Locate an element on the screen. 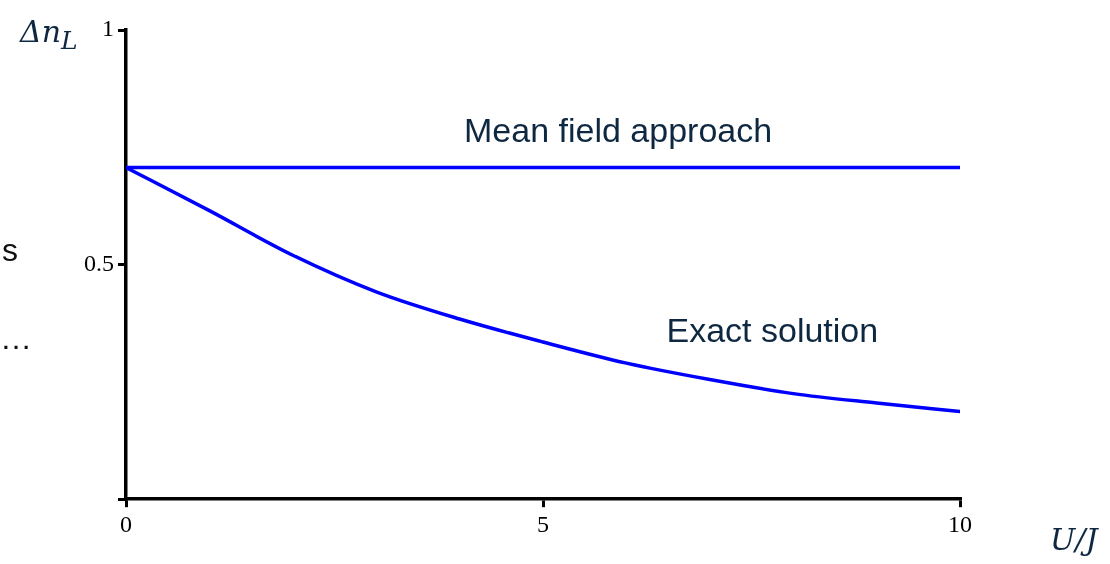  text: s is located at coordinates (10, 250).